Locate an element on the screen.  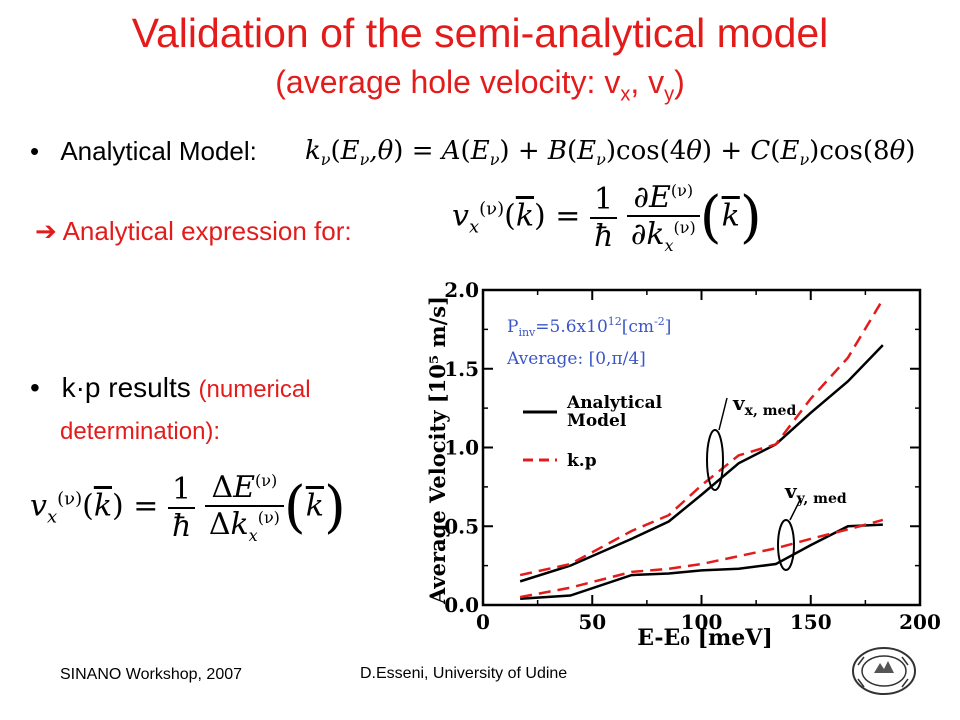
series-line-vx-kp is located at coordinates (701, 437).